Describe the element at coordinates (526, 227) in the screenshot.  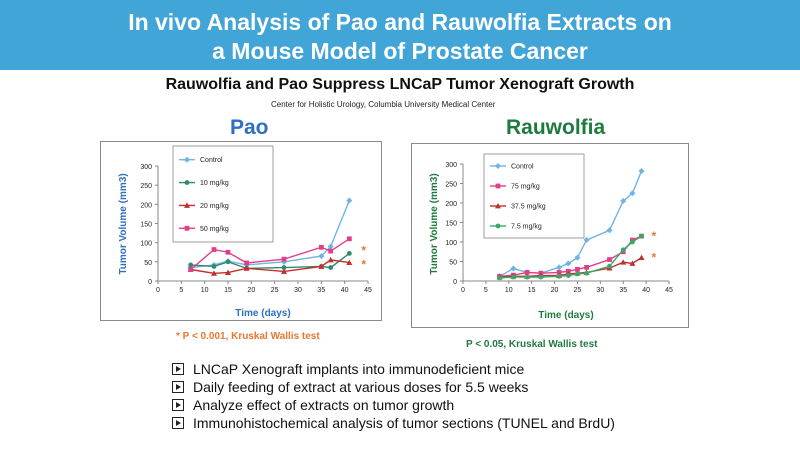
I see `legend-label: 7.5 mg/kg` at that location.